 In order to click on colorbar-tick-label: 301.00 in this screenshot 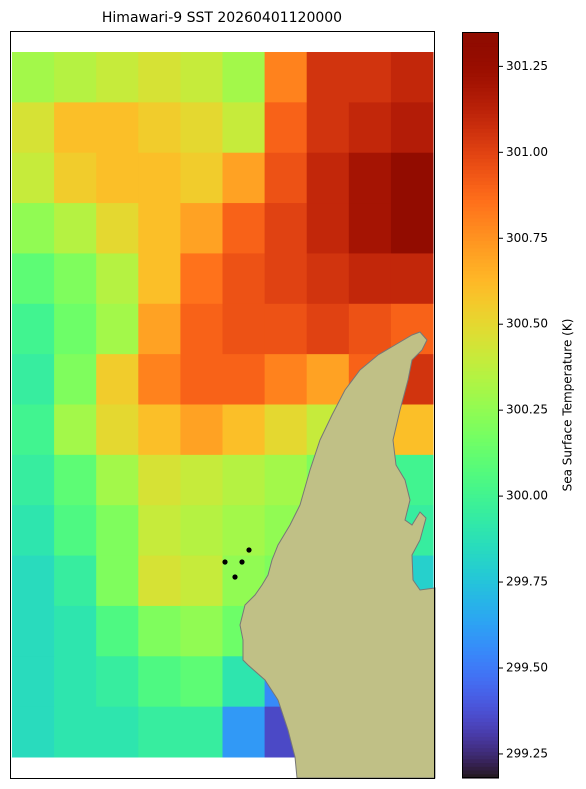, I will do `click(527, 152)`.